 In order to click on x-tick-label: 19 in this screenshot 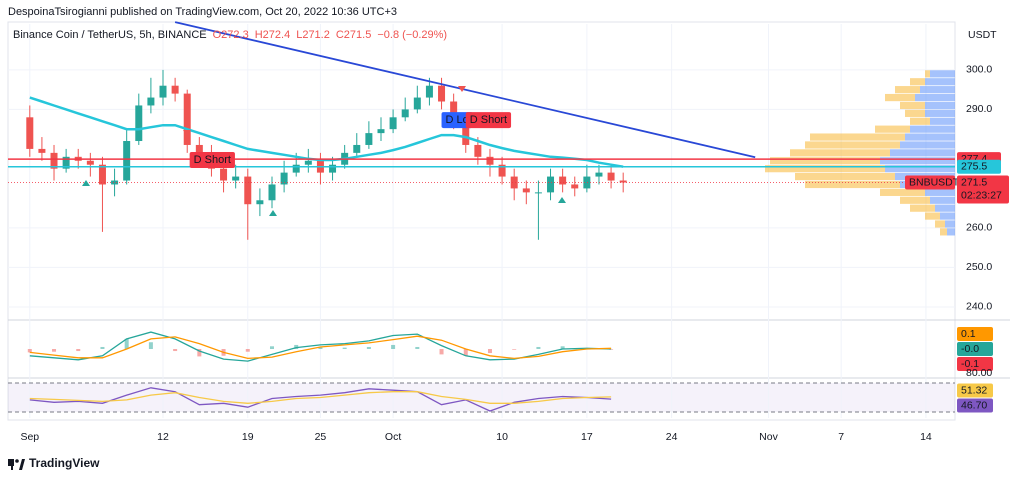, I will do `click(248, 437)`.